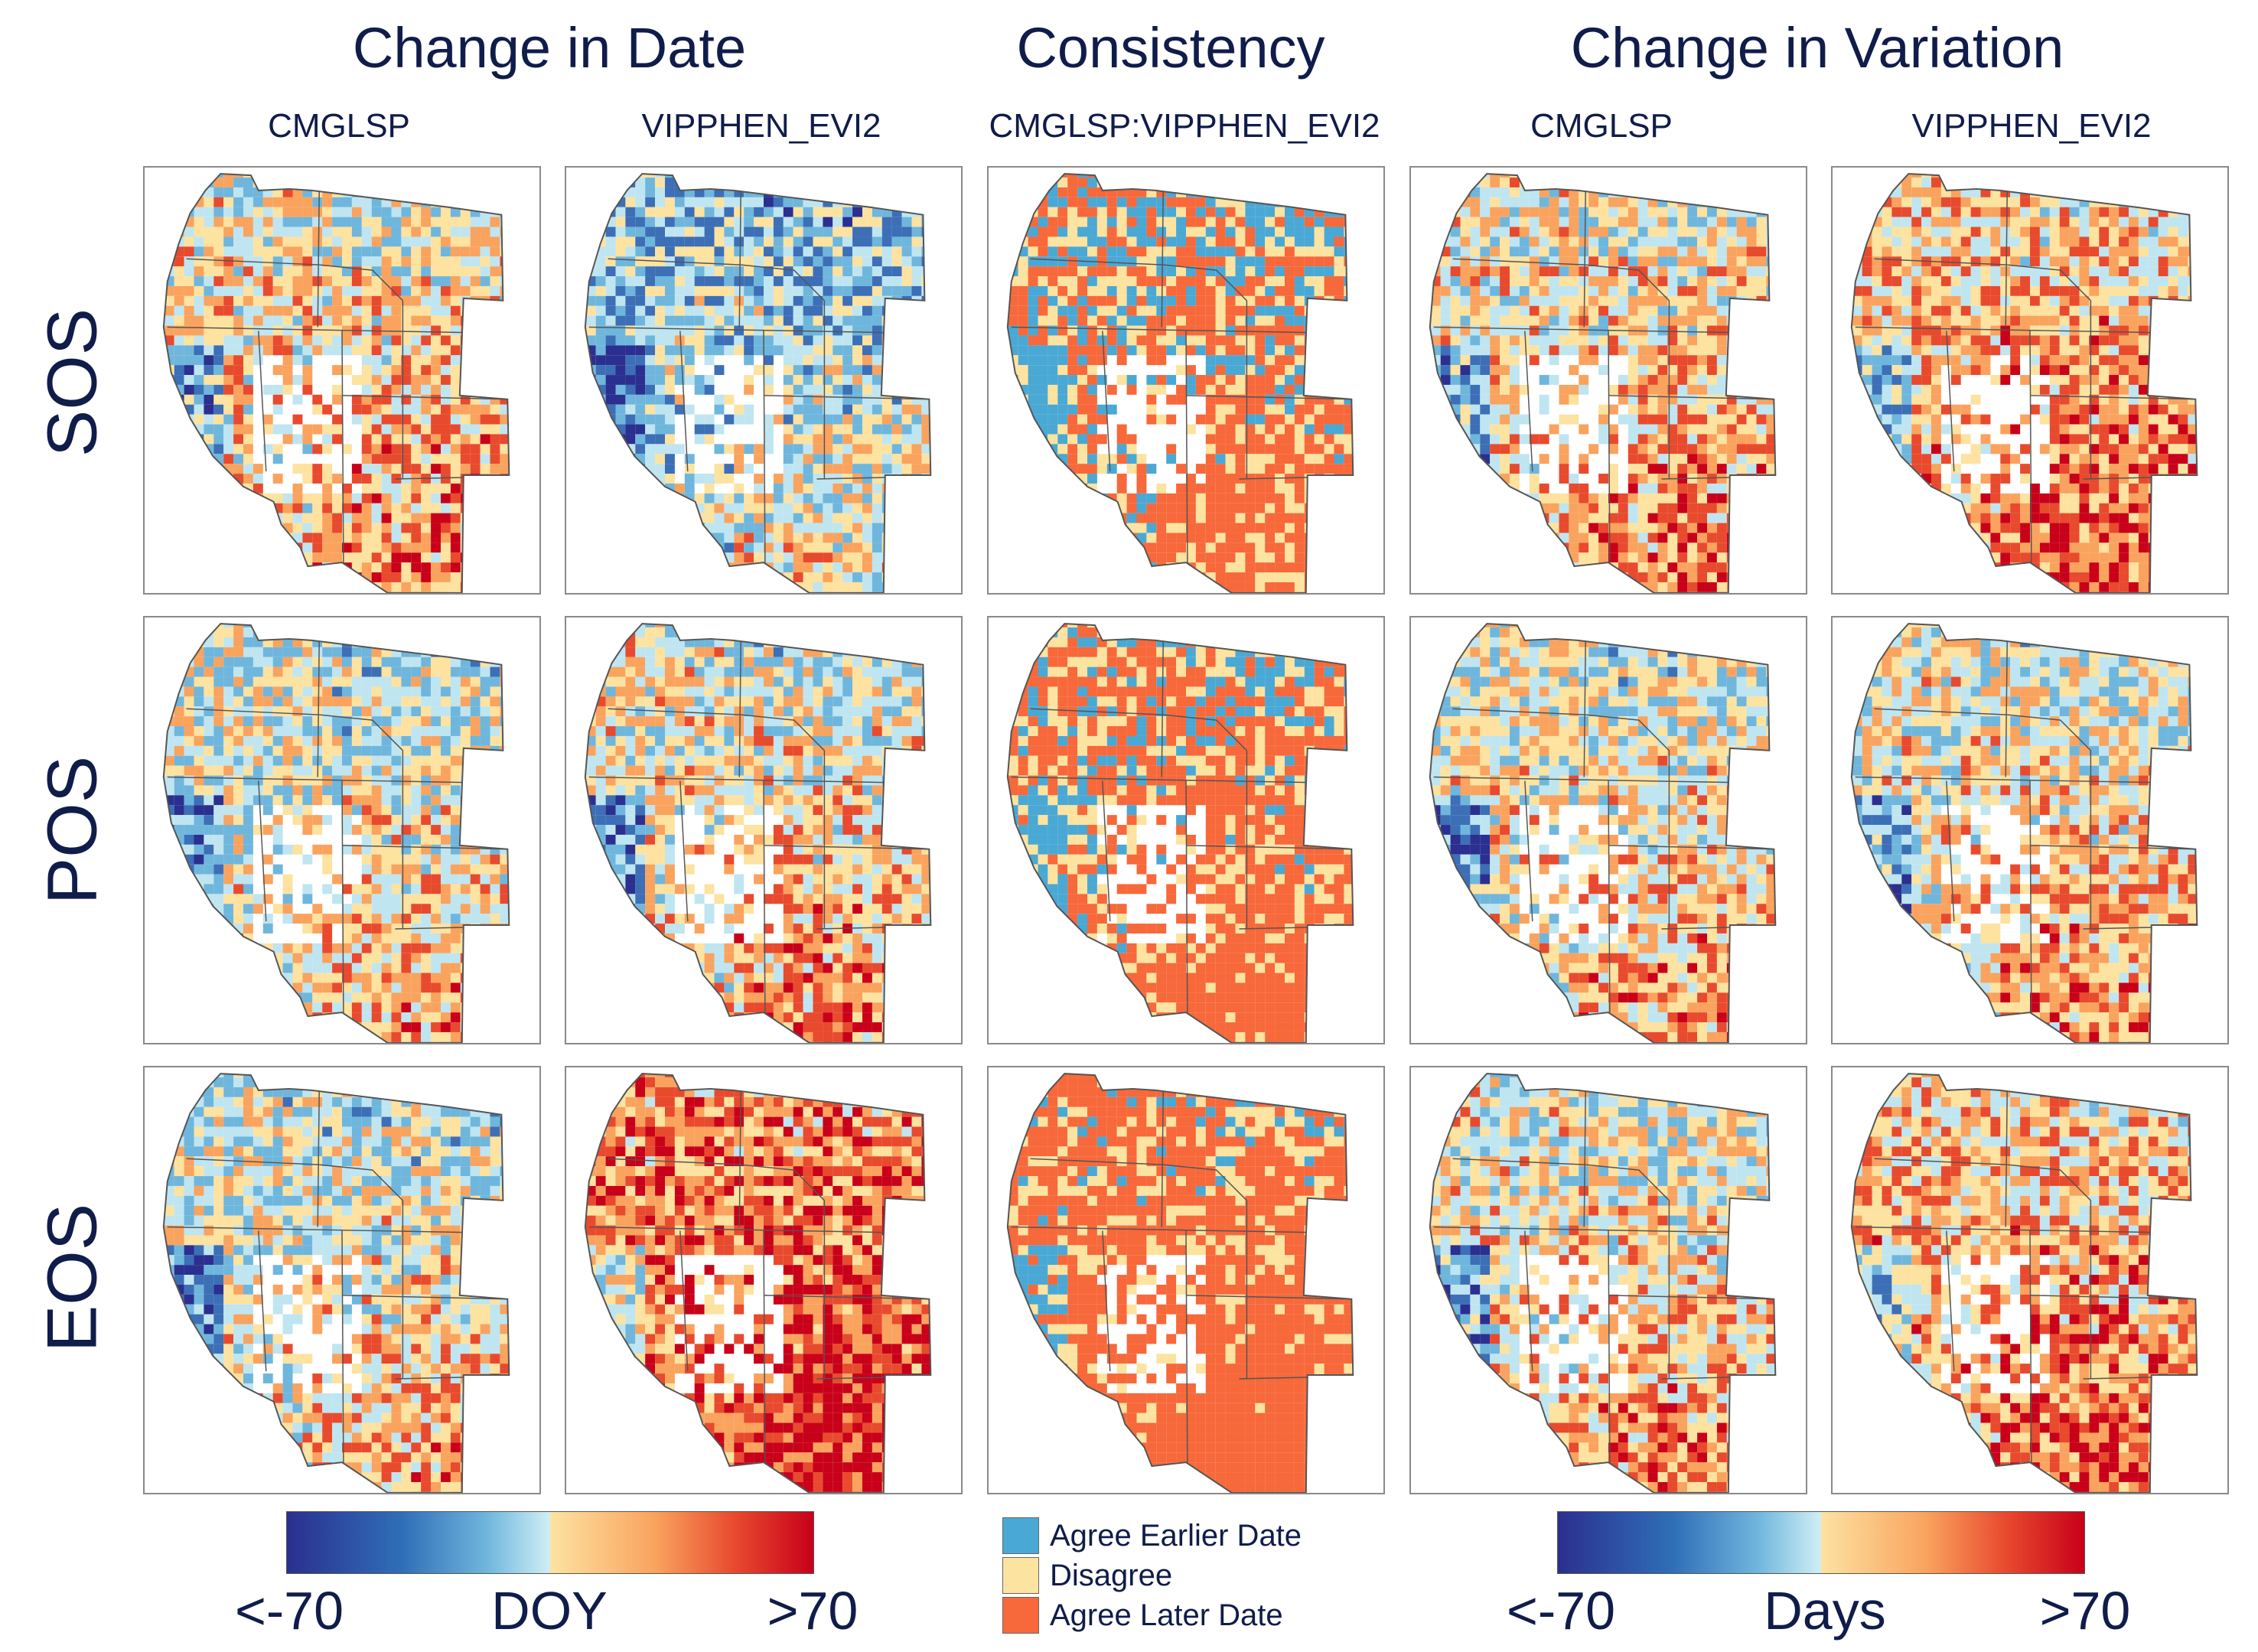  What do you see at coordinates (1170, 47) in the screenshot?
I see `title-consistency: Consistency` at bounding box center [1170, 47].